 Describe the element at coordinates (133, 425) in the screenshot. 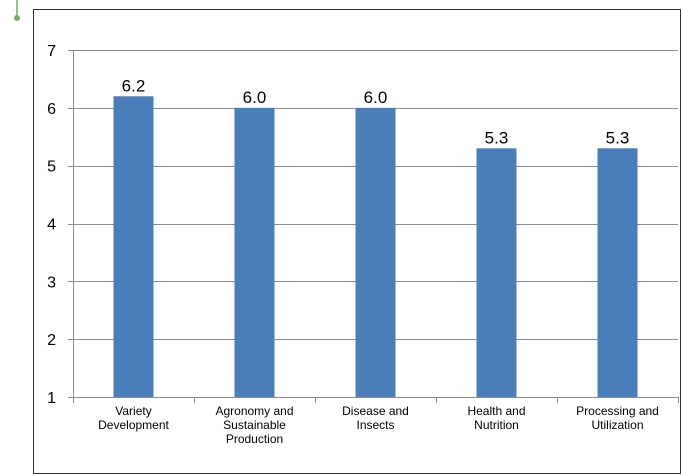

I see `category-label-line: Development` at that location.